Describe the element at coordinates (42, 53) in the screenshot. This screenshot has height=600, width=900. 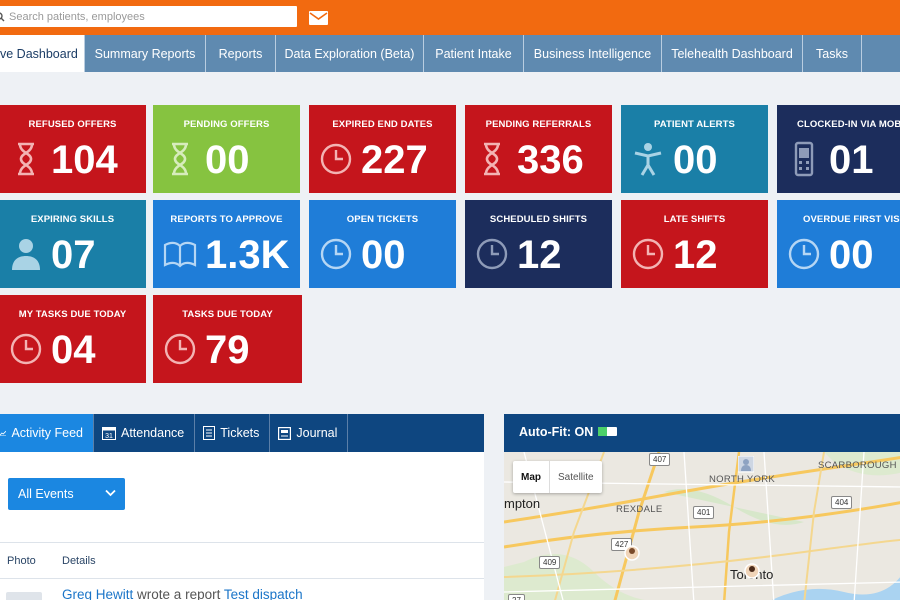
I see `tab-executive-dashboard: ve Dashboard` at that location.